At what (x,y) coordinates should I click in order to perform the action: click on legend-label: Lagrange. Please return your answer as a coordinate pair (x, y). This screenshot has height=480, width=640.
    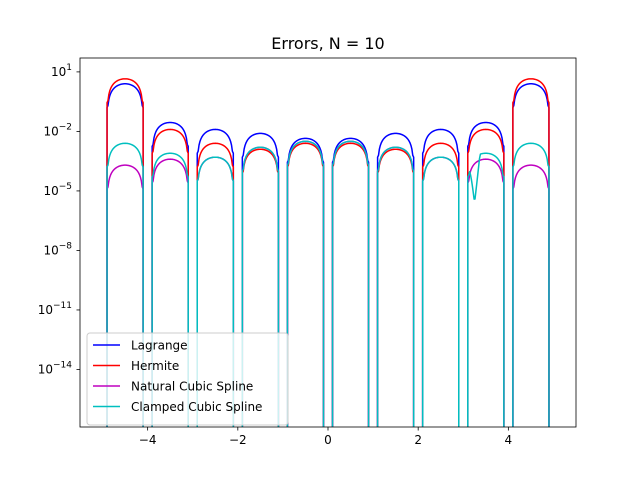
    Looking at the image, I should click on (159, 346).